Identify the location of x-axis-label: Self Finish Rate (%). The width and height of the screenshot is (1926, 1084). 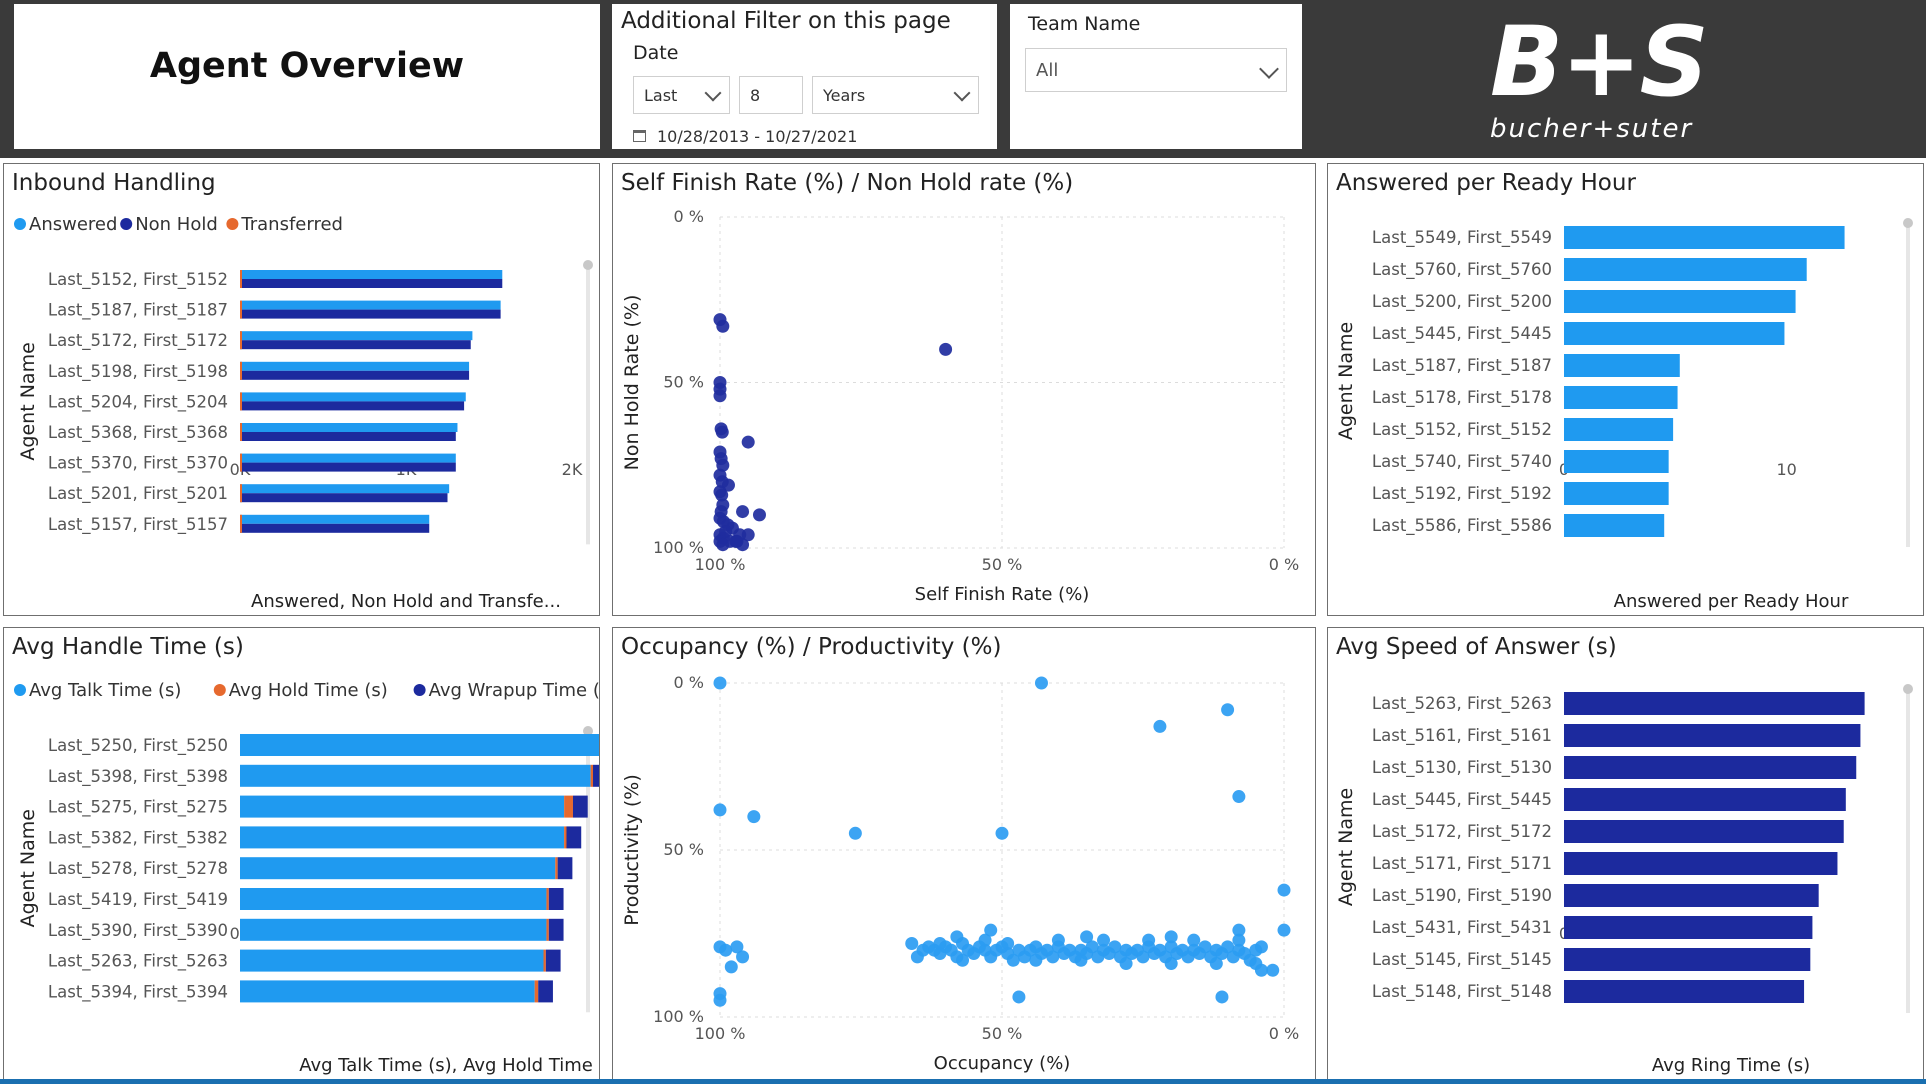
(1002, 594).